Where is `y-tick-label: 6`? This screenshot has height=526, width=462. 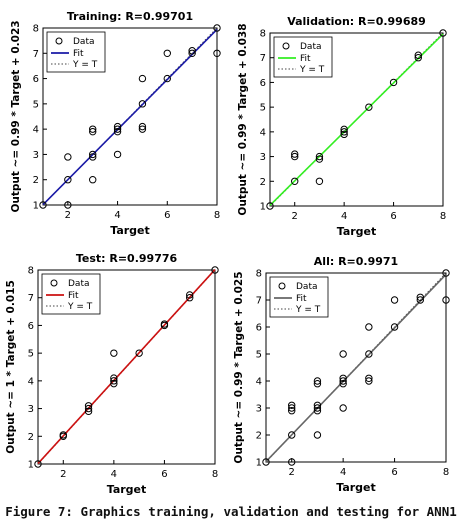 y-tick-label: 6 is located at coordinates (263, 83).